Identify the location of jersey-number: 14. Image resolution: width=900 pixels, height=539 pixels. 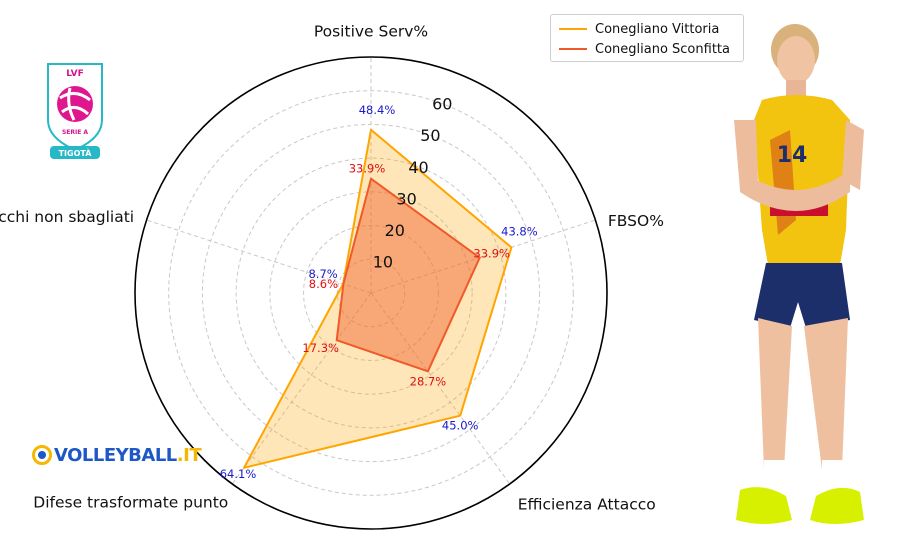
(792, 155).